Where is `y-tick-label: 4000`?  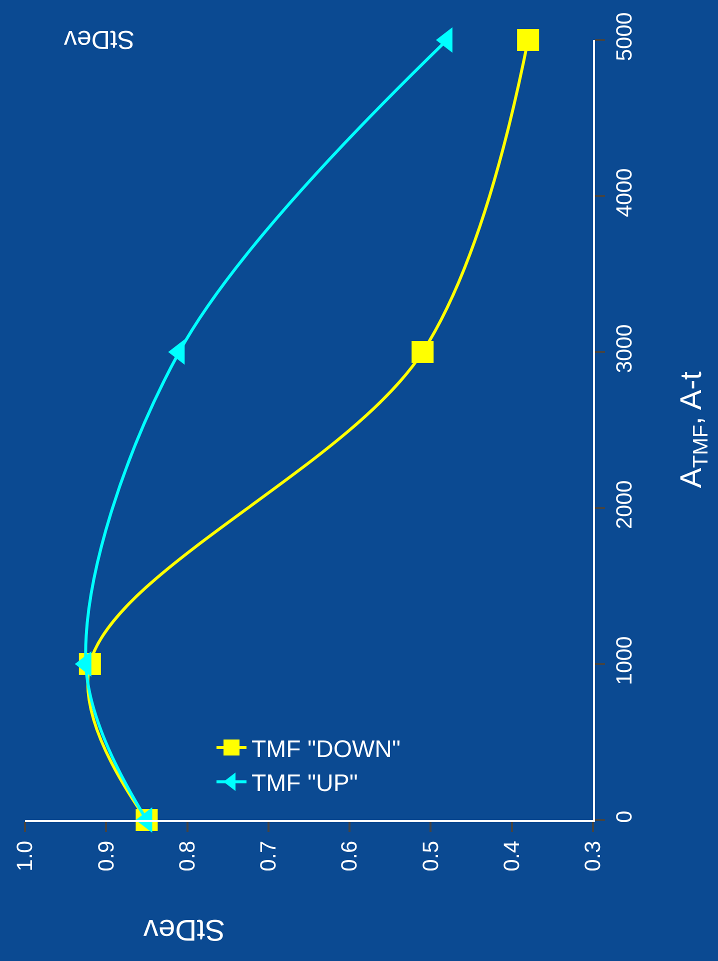
y-tick-label: 4000 is located at coordinates (623, 193).